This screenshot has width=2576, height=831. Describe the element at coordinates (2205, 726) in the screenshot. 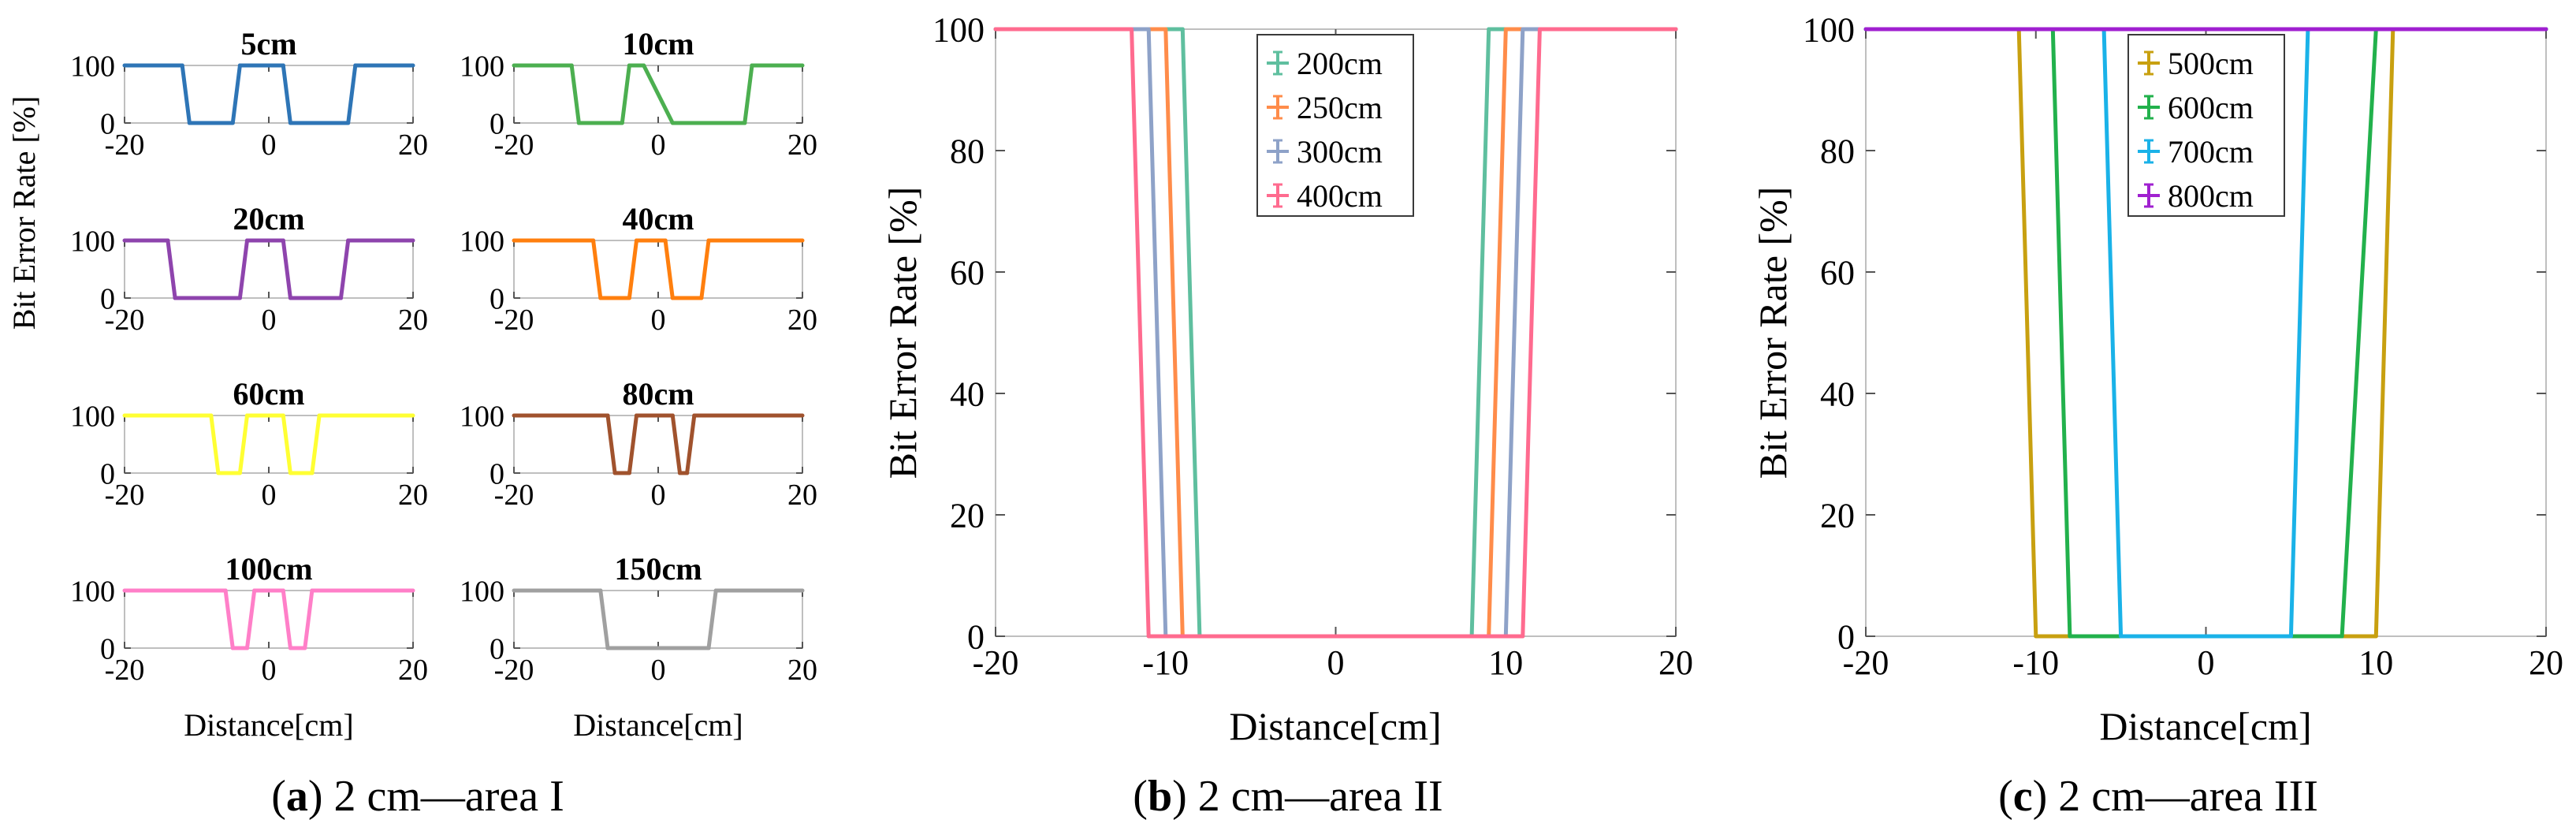

I see `x-axis-label: Distance[cm]` at that location.